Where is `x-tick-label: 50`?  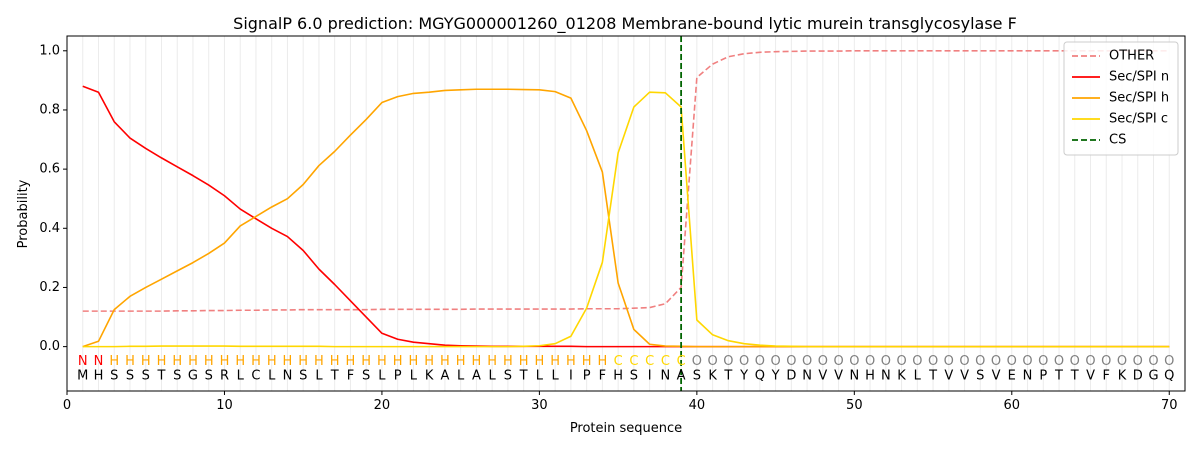 x-tick-label: 50 is located at coordinates (854, 405).